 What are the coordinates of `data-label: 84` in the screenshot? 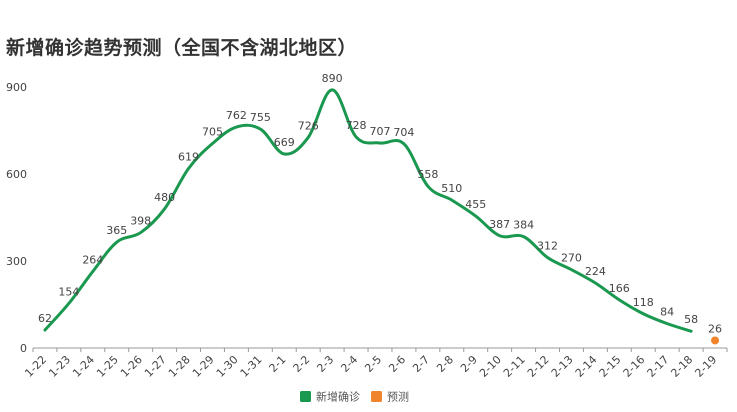 It's located at (667, 312).